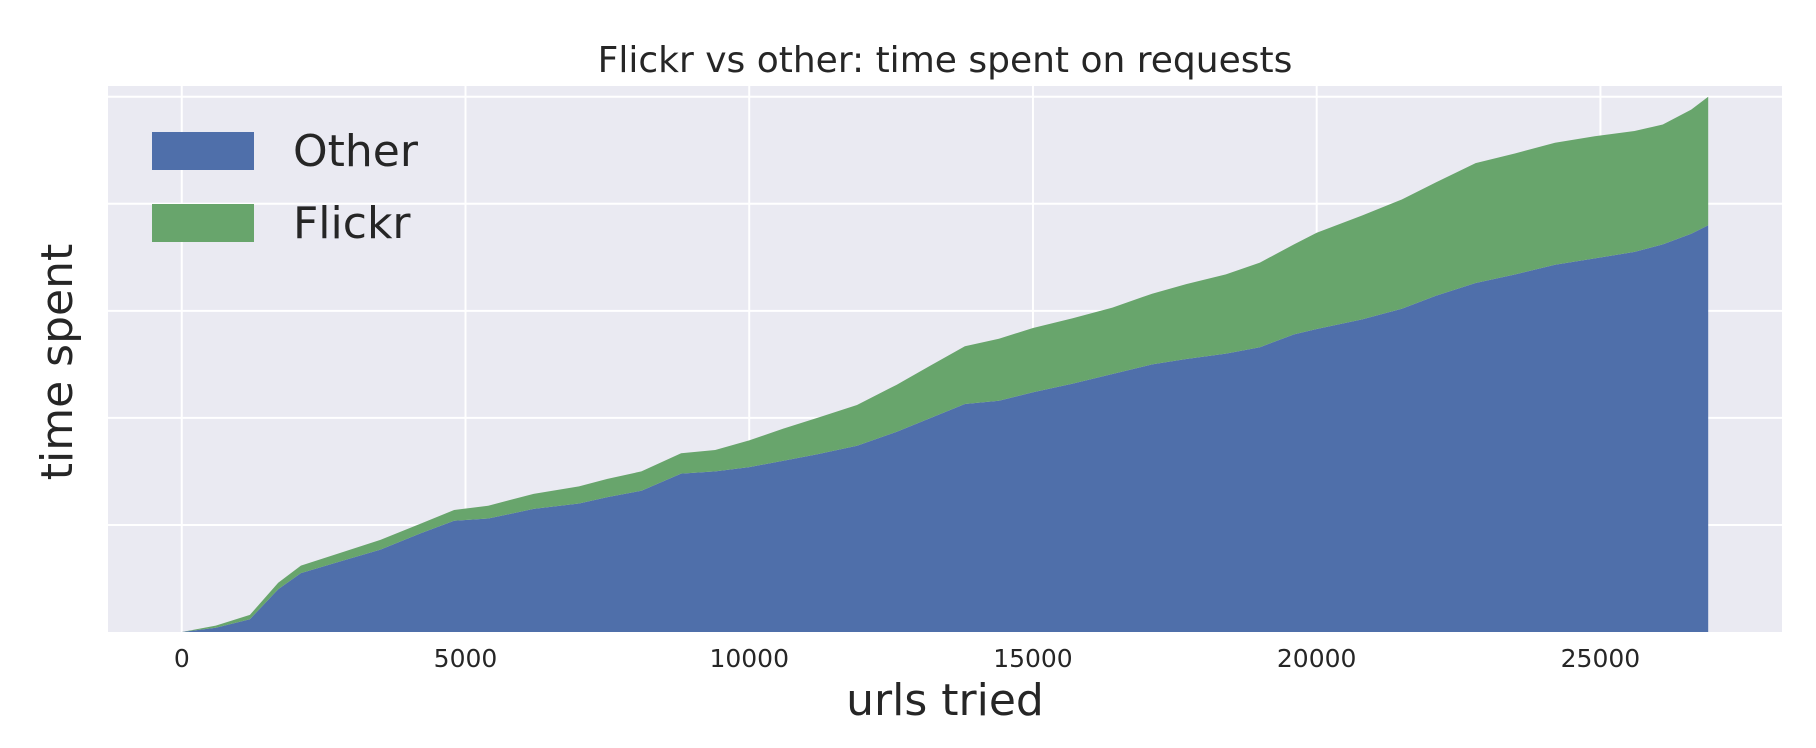  I want to click on x-tick-label: 10000, so click(749, 658).